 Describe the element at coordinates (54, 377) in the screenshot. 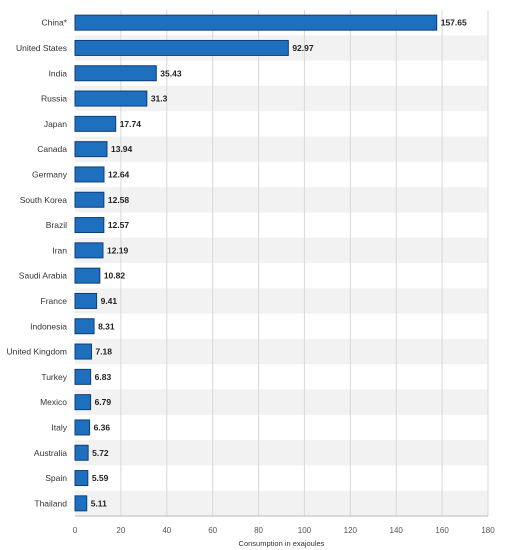

I see `category-label: Turkey` at that location.